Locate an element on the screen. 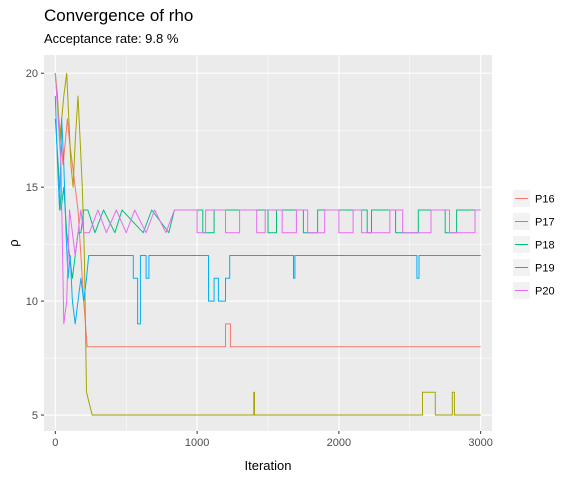  x-axis-ticks: 0 1000 2000 3000 is located at coordinates (272, 440).